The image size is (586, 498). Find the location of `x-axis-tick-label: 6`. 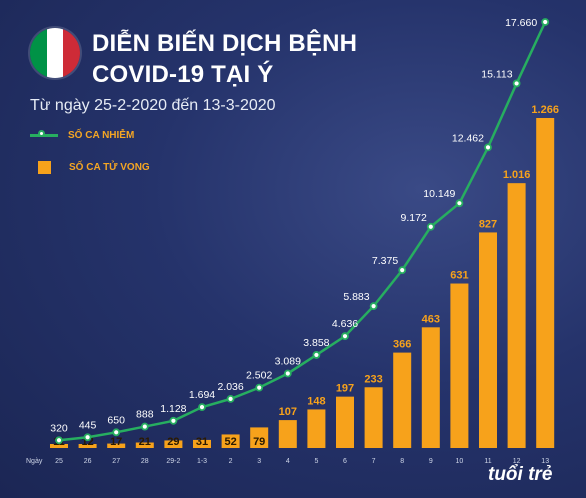

x-axis-tick-label: 6 is located at coordinates (345, 461).